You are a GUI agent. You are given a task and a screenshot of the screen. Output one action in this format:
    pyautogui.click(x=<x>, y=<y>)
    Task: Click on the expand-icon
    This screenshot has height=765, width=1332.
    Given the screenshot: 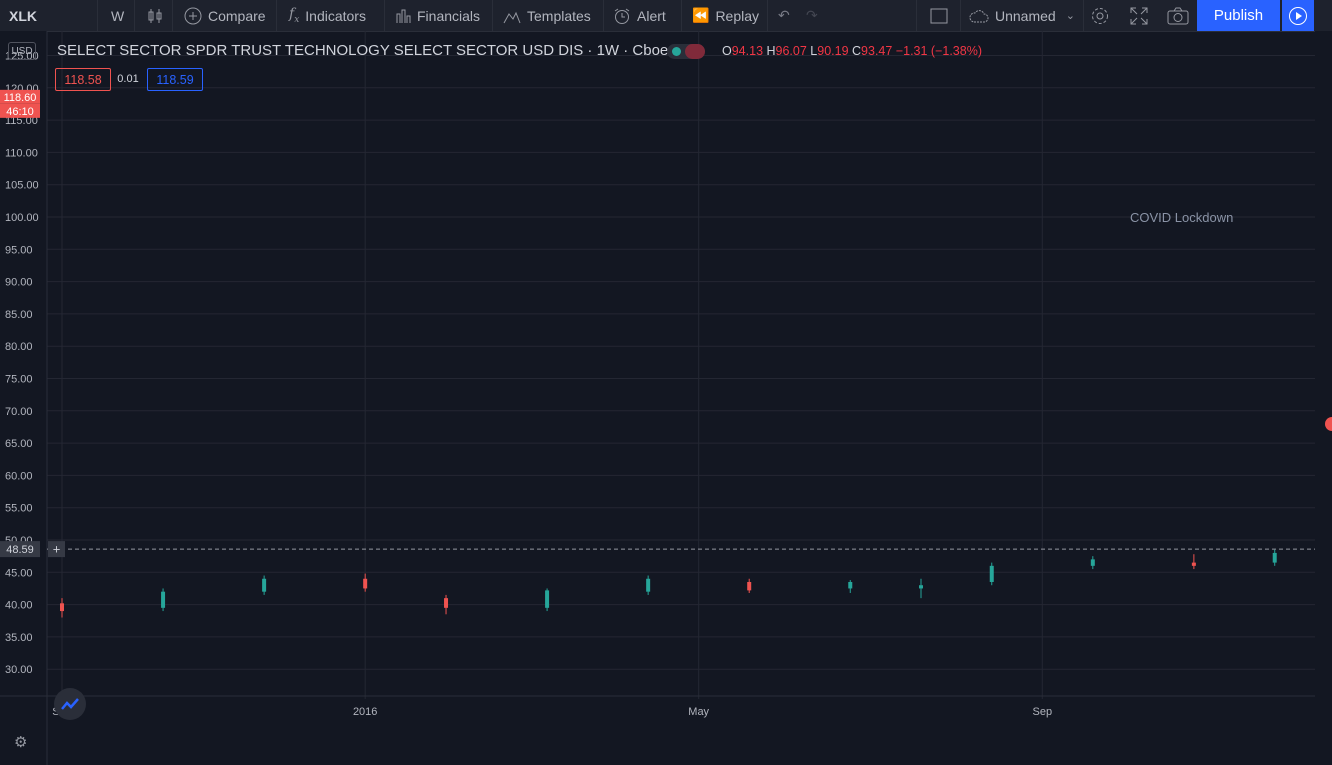 What is the action you would take?
    pyautogui.click(x=1139, y=15)
    